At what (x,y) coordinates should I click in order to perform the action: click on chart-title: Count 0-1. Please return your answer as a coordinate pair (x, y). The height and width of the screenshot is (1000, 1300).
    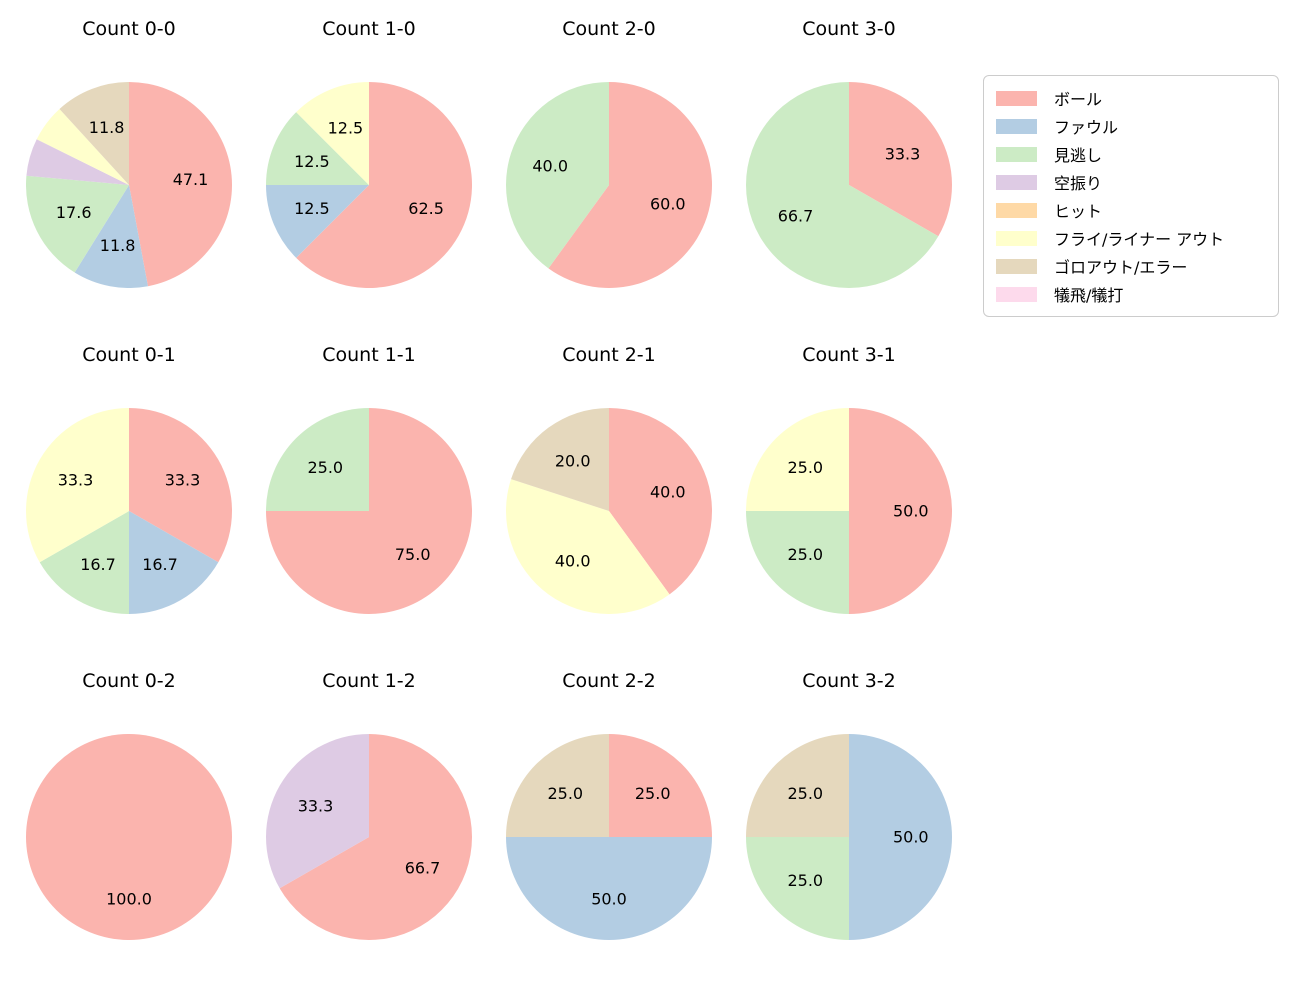
    Looking at the image, I should click on (129, 355).